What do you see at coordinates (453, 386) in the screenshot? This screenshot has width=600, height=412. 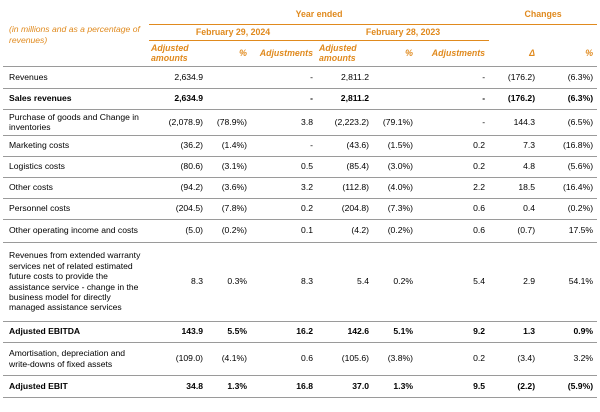 I see `cell-adjustments-2023: 9.5` at bounding box center [453, 386].